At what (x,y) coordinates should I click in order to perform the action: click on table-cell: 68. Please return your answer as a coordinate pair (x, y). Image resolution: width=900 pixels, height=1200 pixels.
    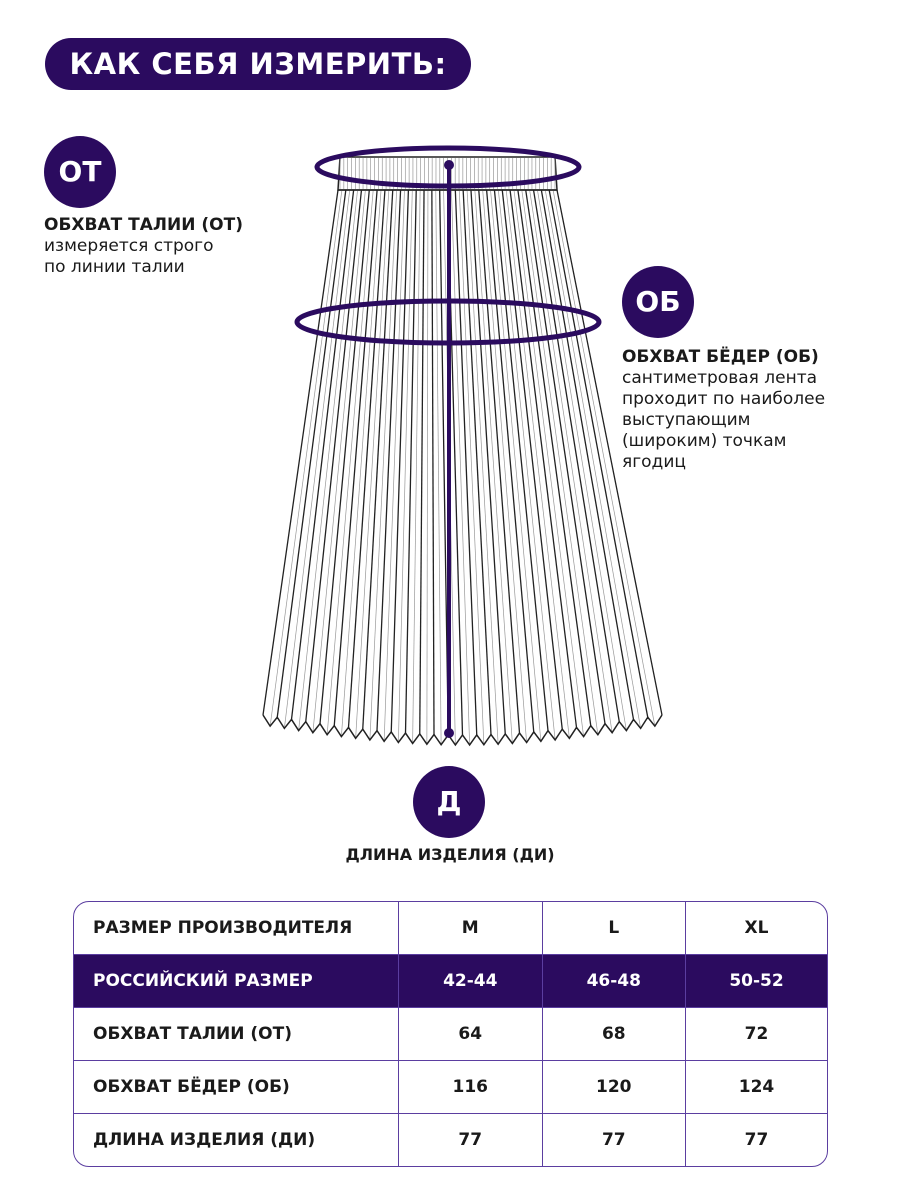
    Looking at the image, I should click on (614, 1034).